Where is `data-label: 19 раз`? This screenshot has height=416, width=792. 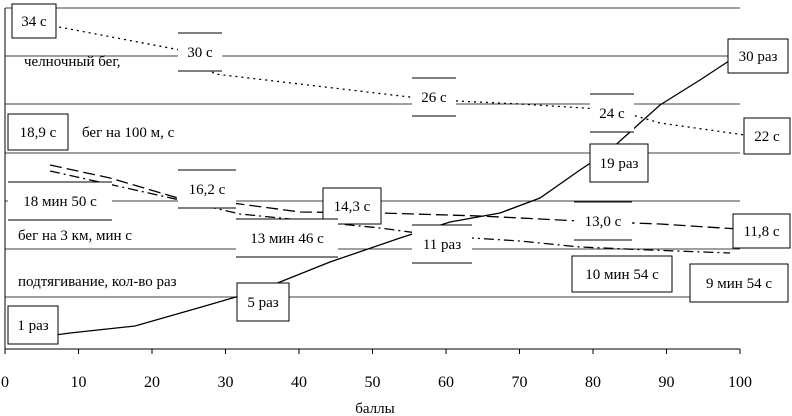 data-label: 19 раз is located at coordinates (619, 163).